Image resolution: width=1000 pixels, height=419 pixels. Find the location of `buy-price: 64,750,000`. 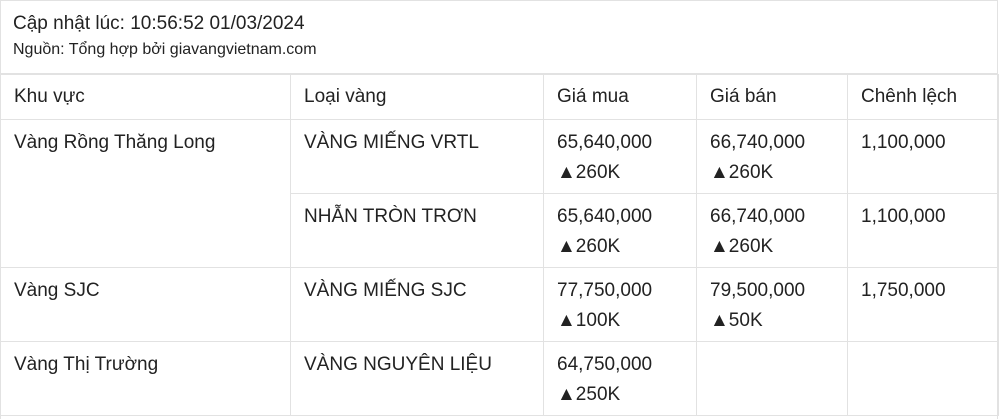

buy-price: 64,750,000 is located at coordinates (605, 364).